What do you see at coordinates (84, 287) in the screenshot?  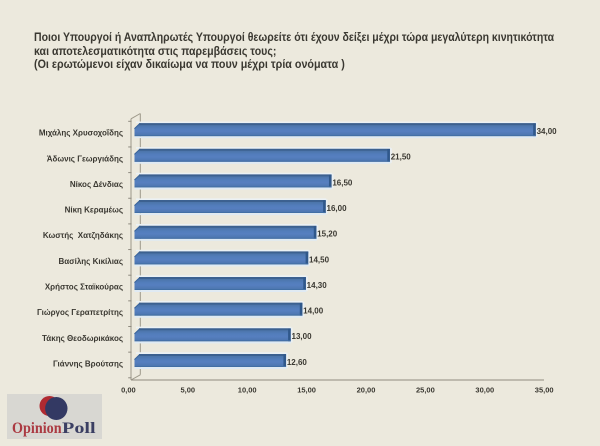 I see `svg-text: Χρήστος Σταϊκούρας` at bounding box center [84, 287].